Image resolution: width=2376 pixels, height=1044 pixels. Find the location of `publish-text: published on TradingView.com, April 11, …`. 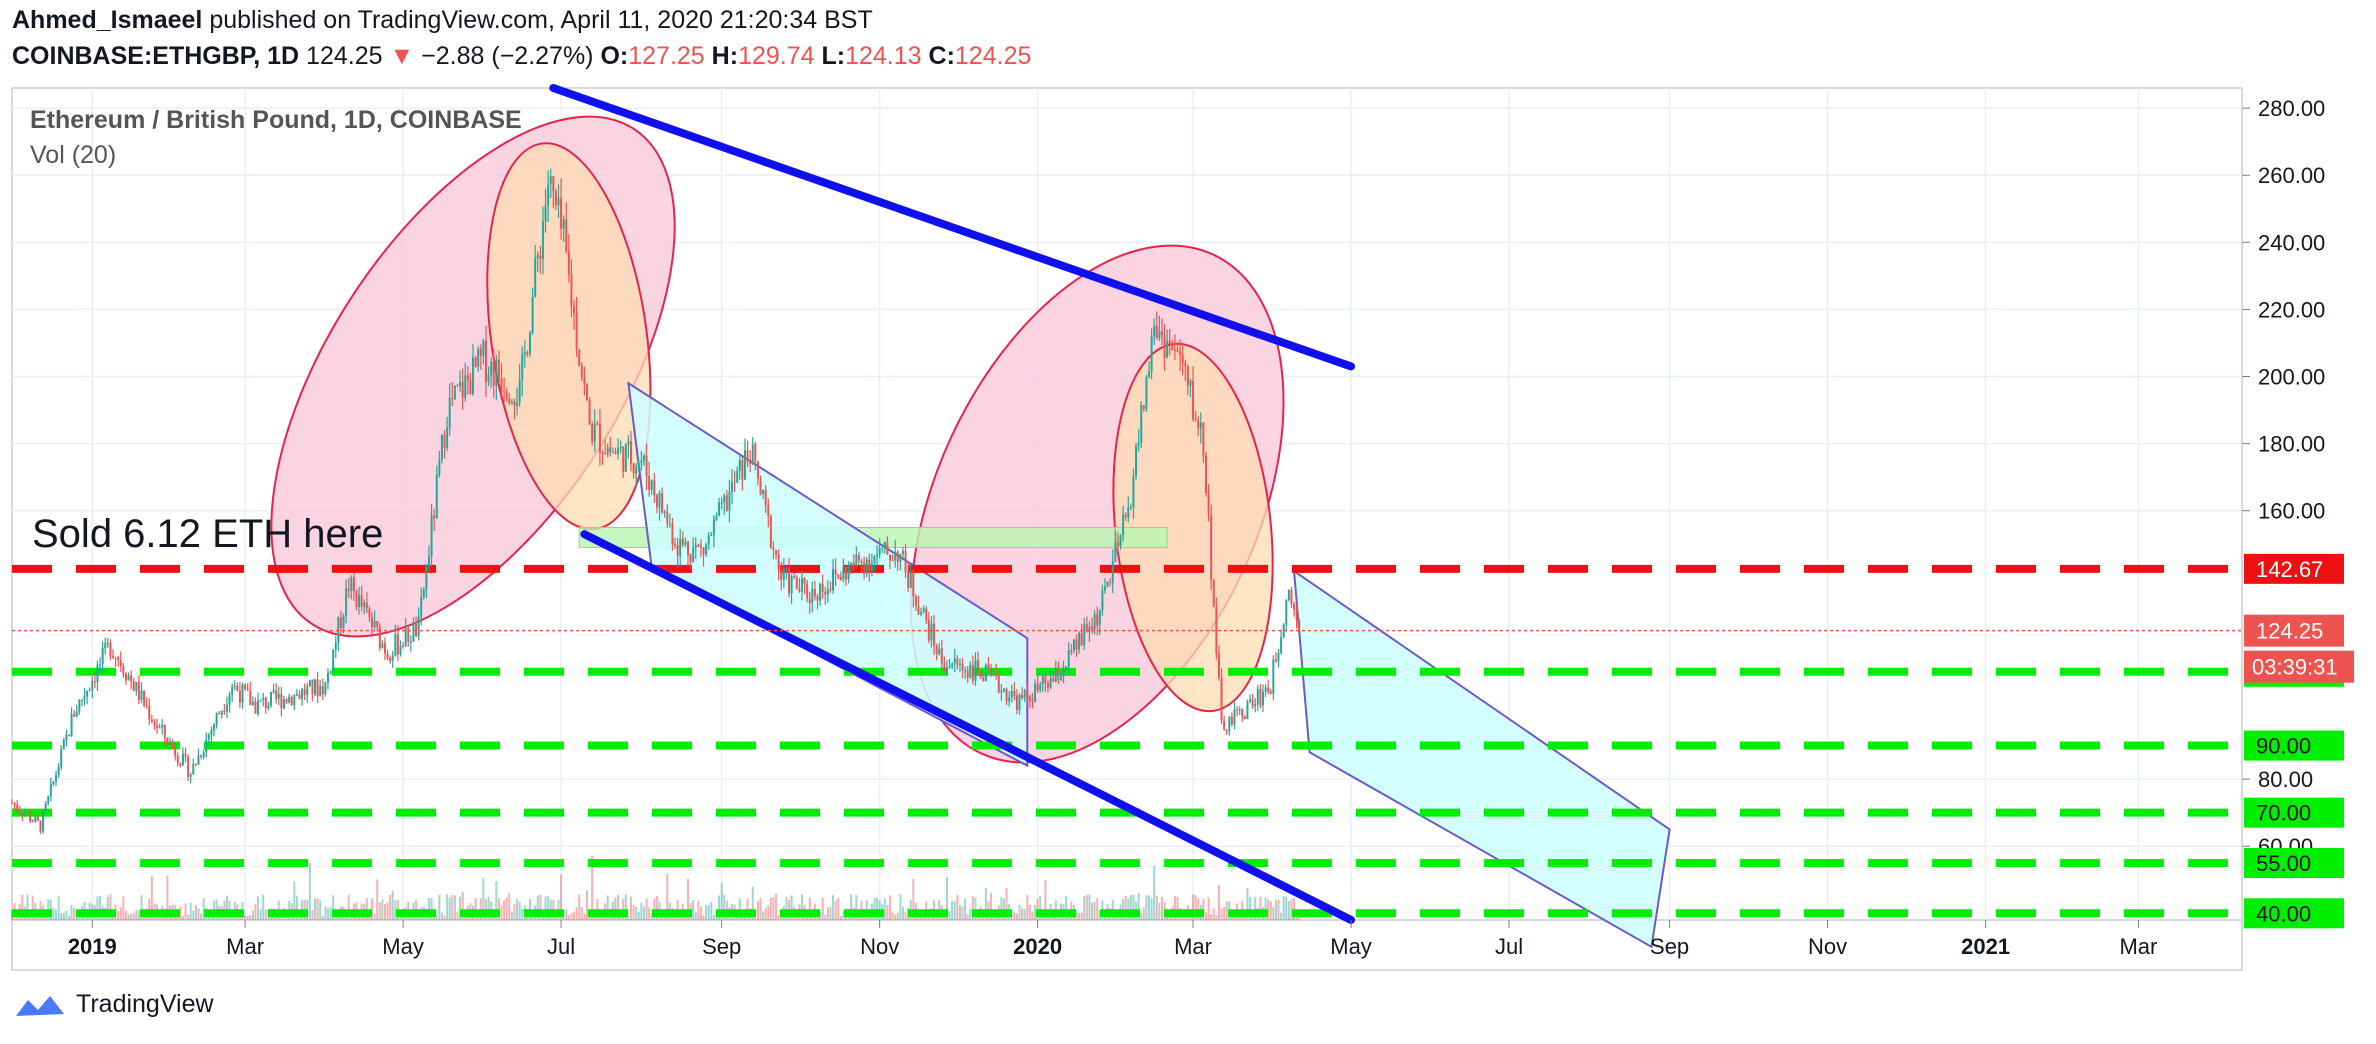

publish-text: published on TradingView.com, April 11, … is located at coordinates (541, 20).